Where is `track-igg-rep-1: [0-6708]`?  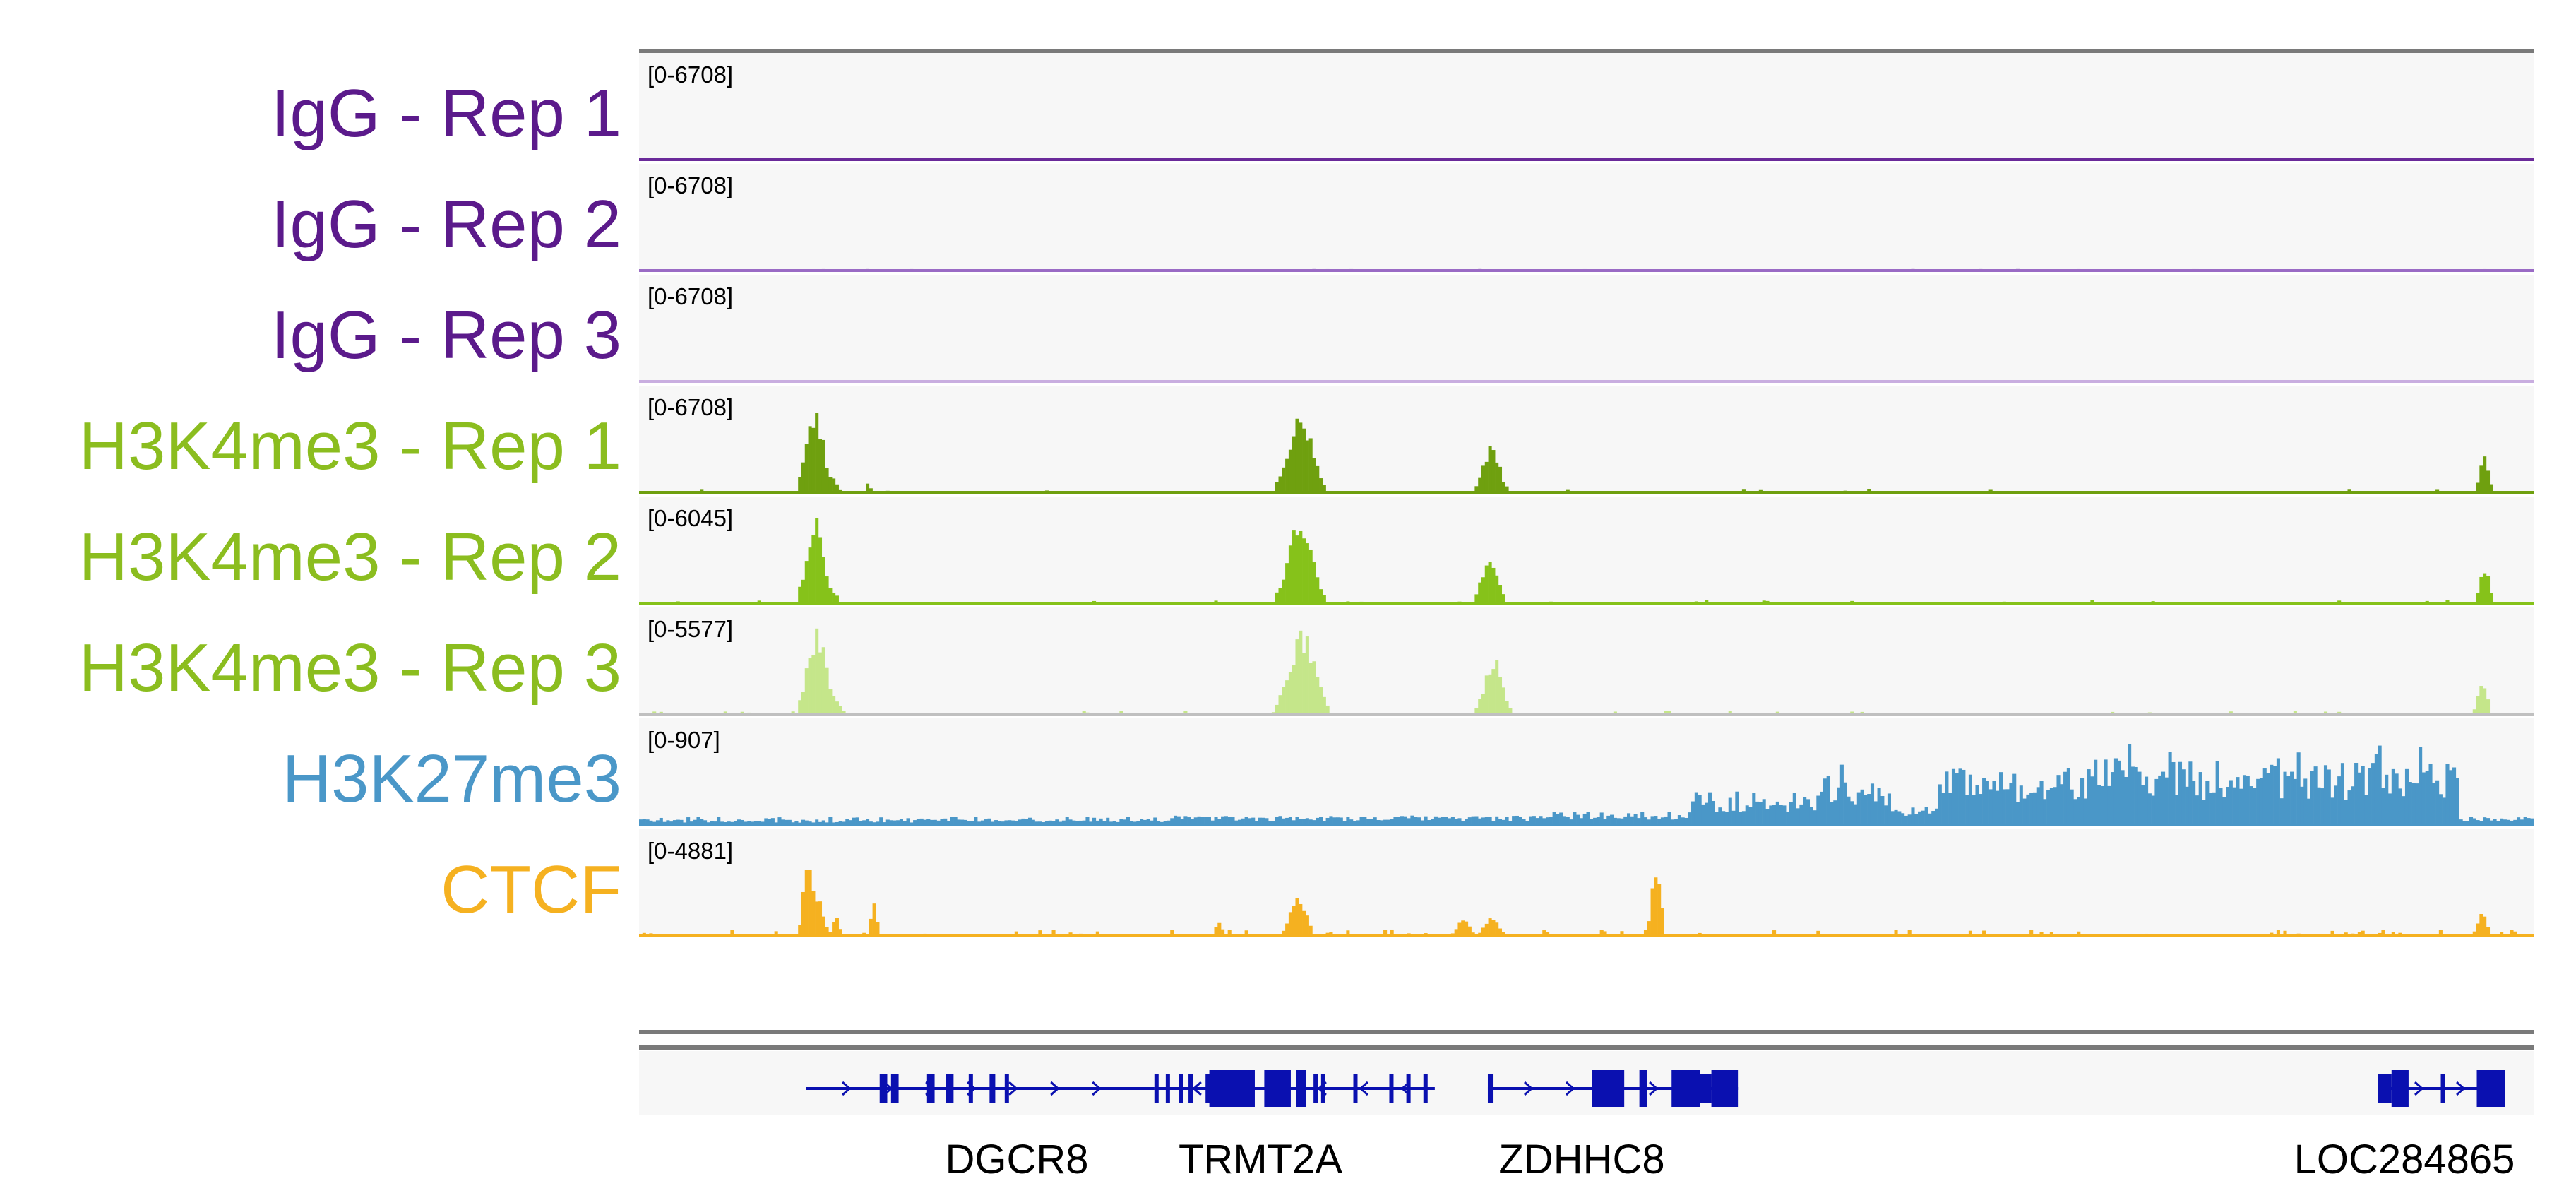
track-igg-rep-1: [0-6708] is located at coordinates (1586, 107).